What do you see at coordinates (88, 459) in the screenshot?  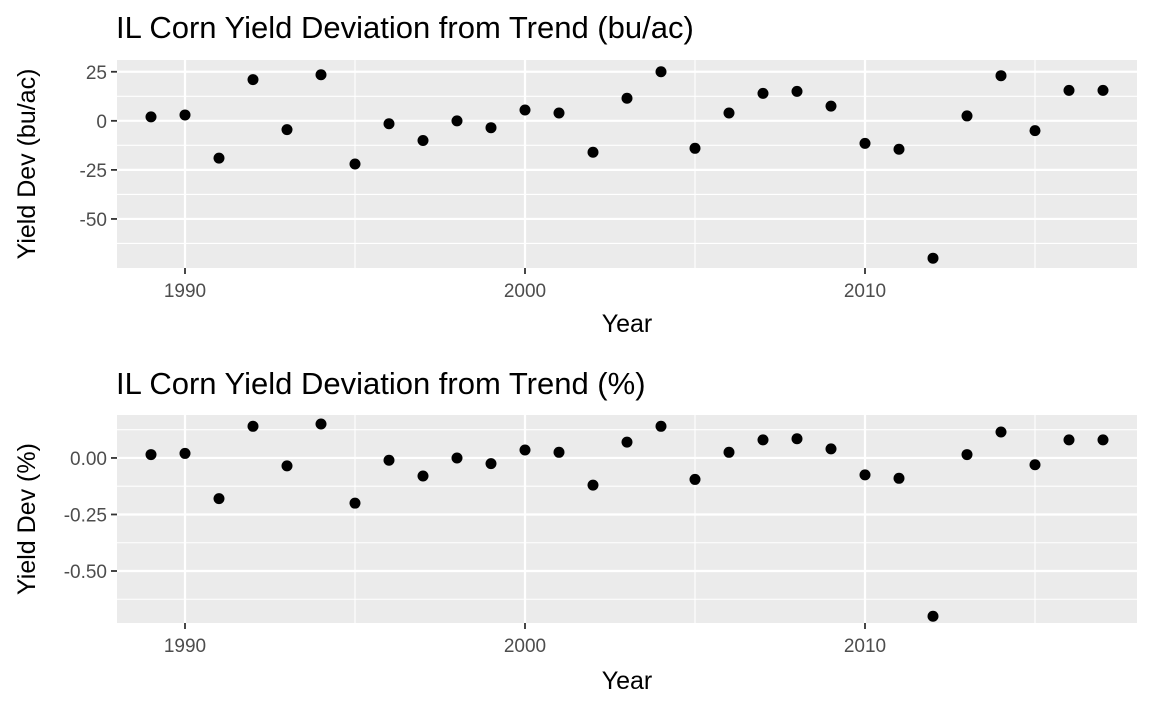 I see `y-tick-label: 0.00` at bounding box center [88, 459].